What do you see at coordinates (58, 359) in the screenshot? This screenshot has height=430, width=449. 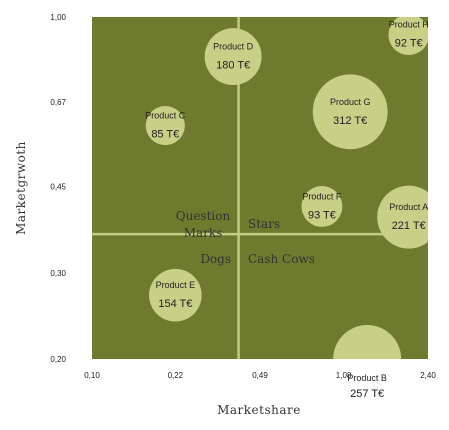 I see `y-tick-label: 0,20` at bounding box center [58, 359].